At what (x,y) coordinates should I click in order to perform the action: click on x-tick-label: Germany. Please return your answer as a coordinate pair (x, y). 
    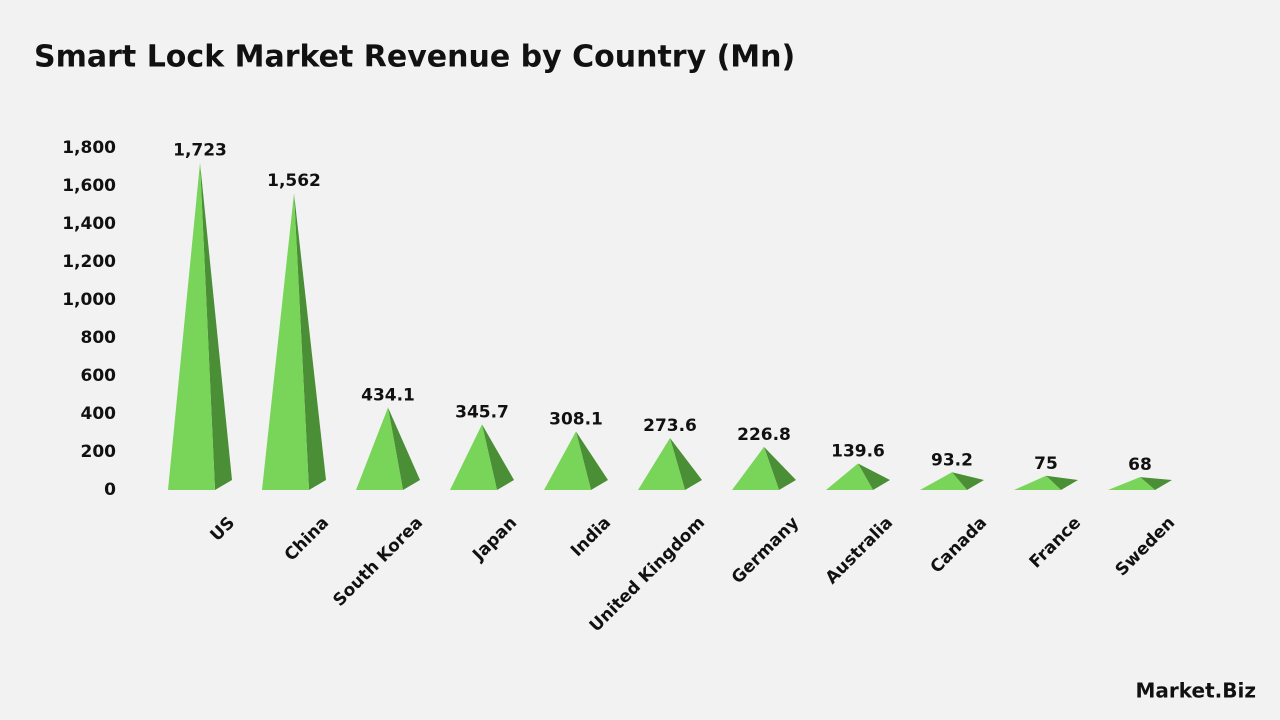
    Looking at the image, I should click on (765, 550).